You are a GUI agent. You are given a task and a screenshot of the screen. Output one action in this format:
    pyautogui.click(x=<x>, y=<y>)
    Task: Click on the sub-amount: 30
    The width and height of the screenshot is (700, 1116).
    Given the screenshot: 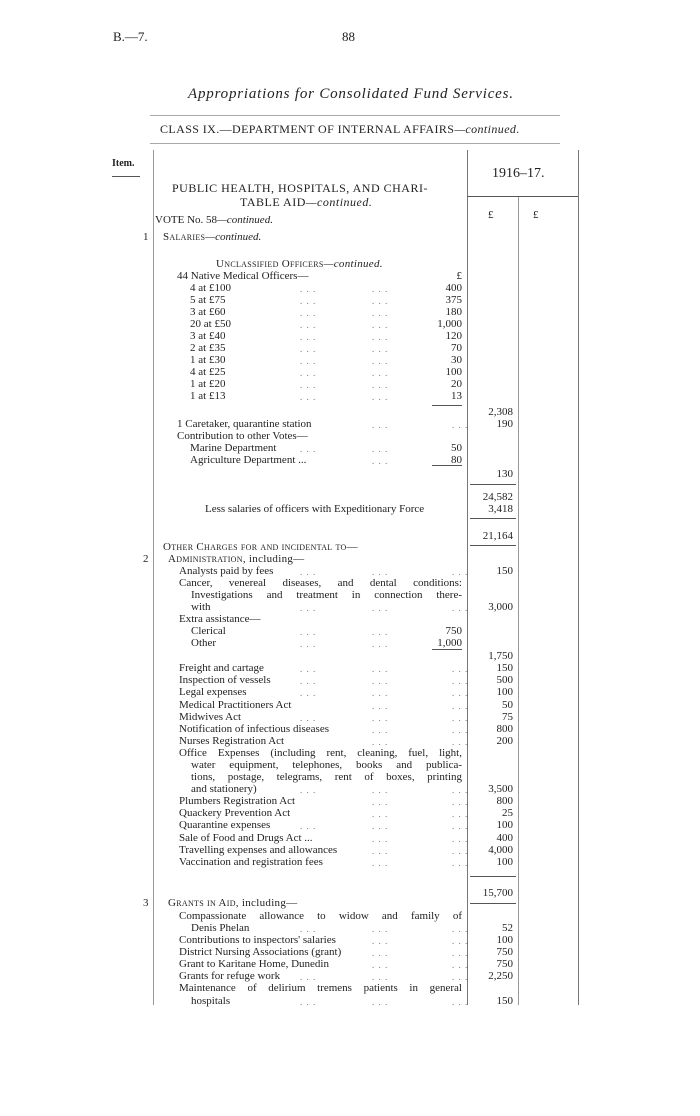 What is the action you would take?
    pyautogui.click(x=456, y=360)
    